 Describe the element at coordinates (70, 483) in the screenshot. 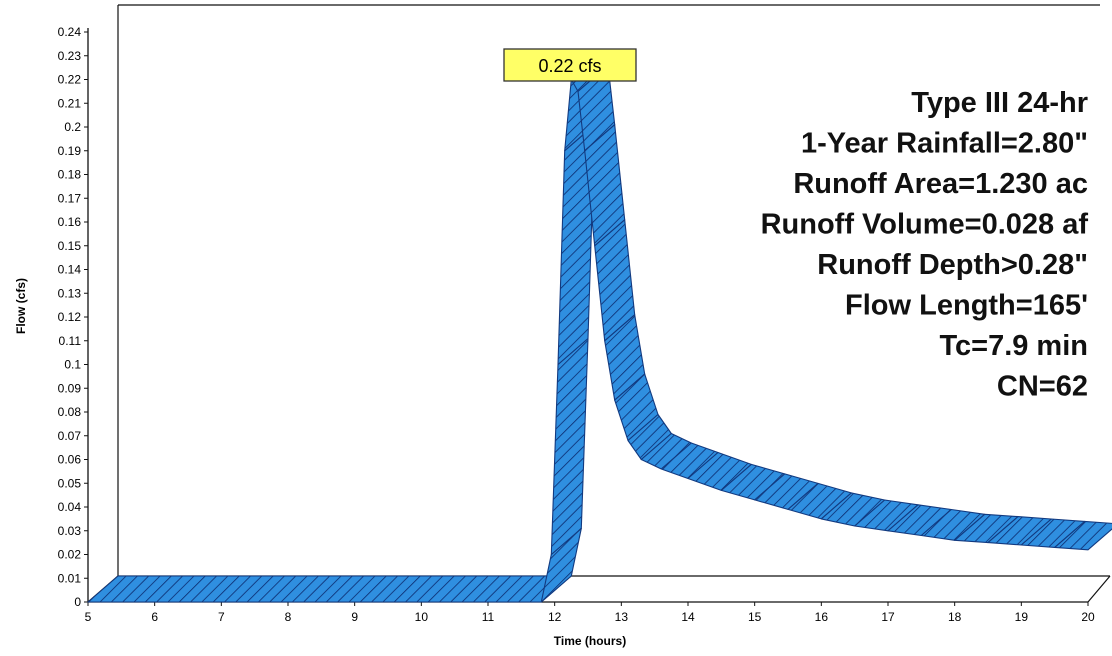

I see `y-tick-label: 0.05` at that location.